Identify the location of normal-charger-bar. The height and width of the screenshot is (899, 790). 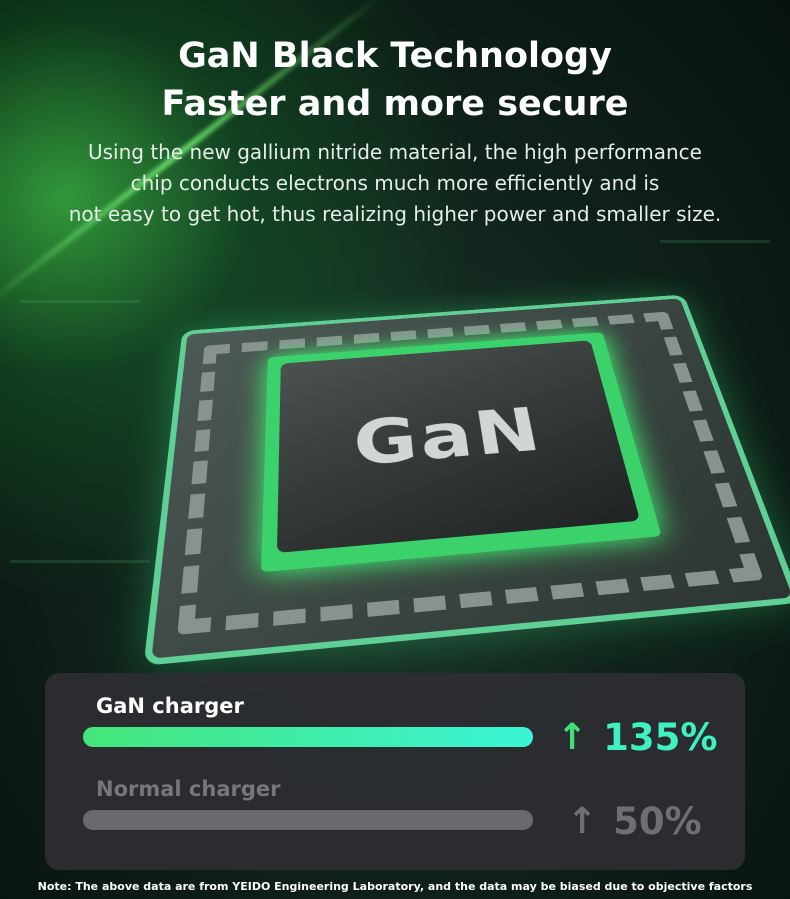
(308, 820).